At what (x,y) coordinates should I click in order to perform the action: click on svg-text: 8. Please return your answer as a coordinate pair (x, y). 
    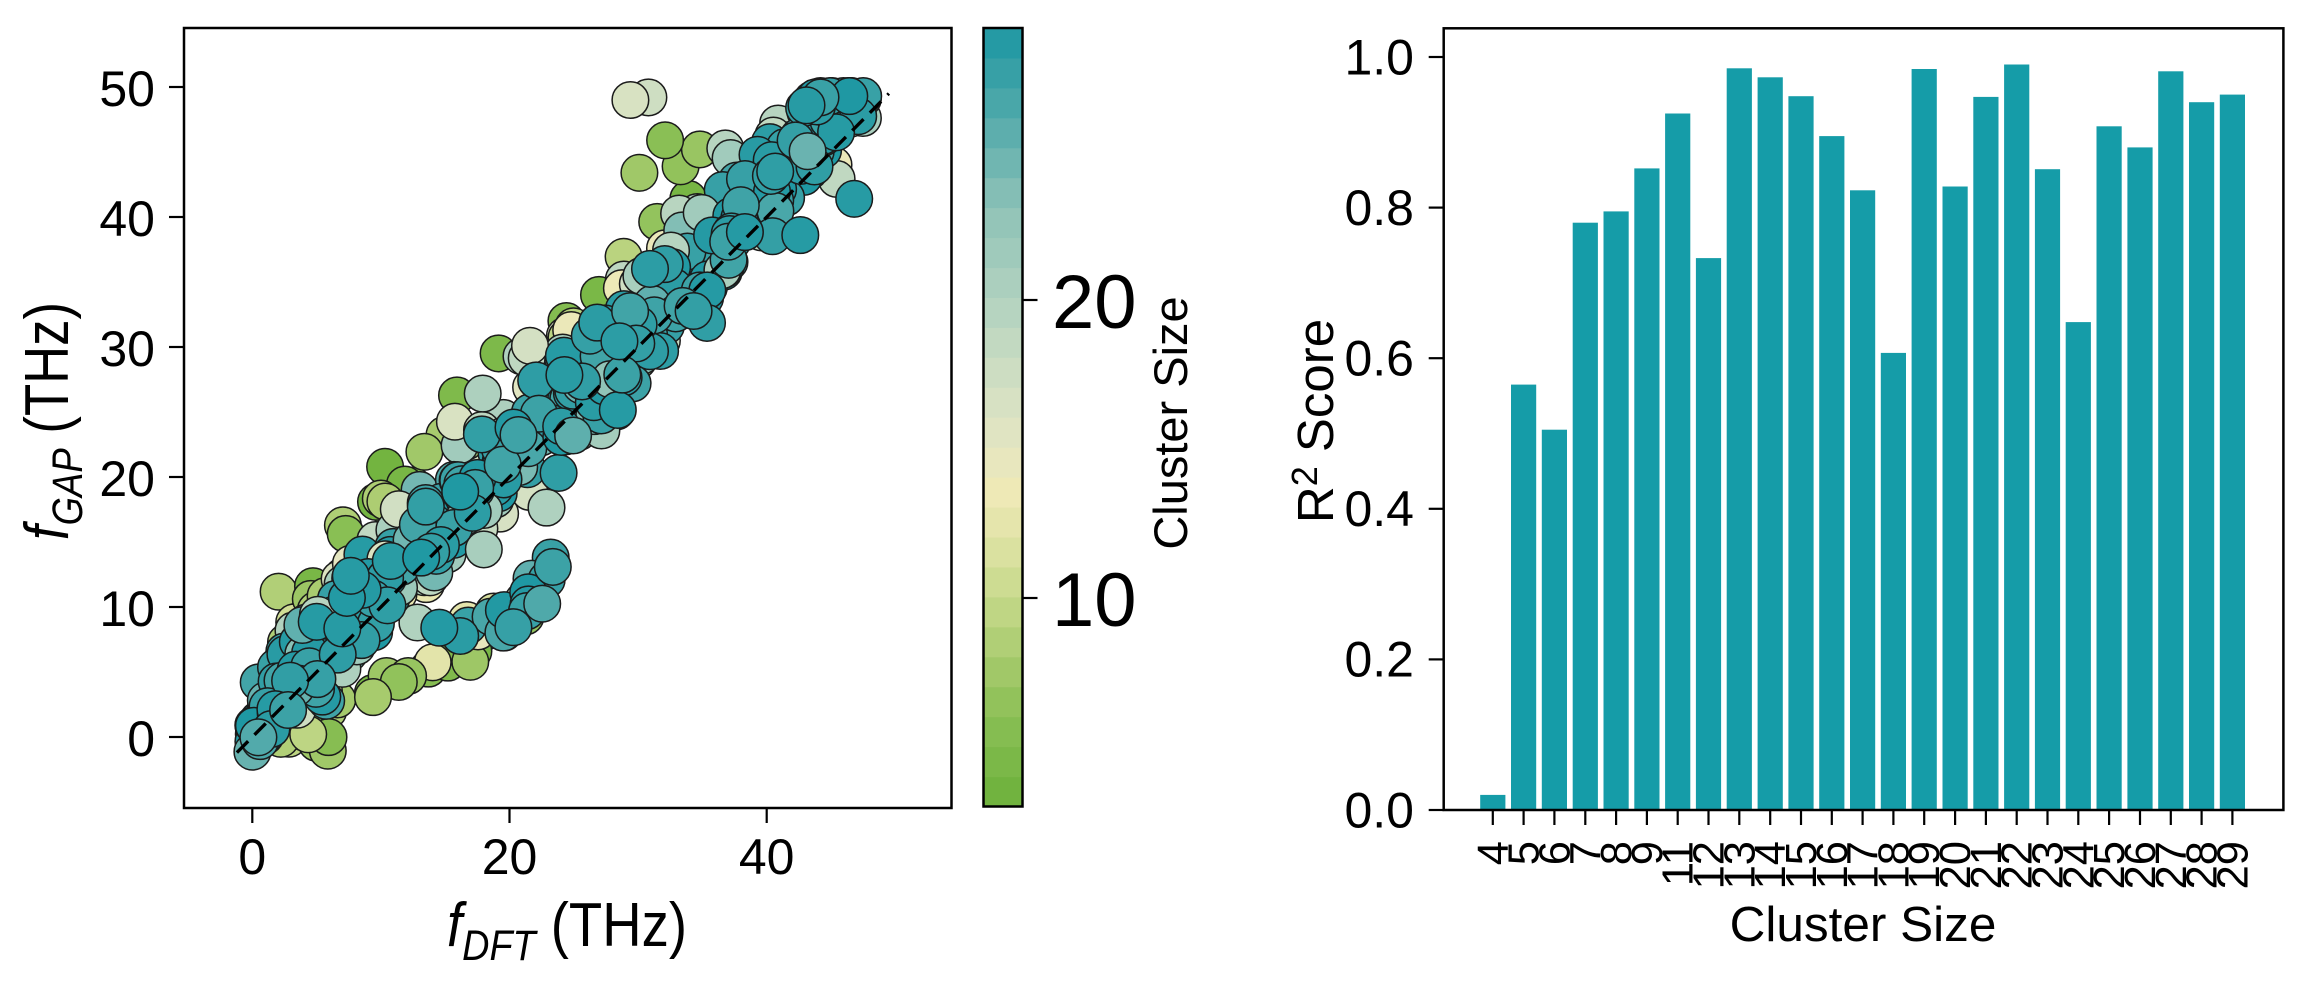
    Looking at the image, I should click on (1617, 853).